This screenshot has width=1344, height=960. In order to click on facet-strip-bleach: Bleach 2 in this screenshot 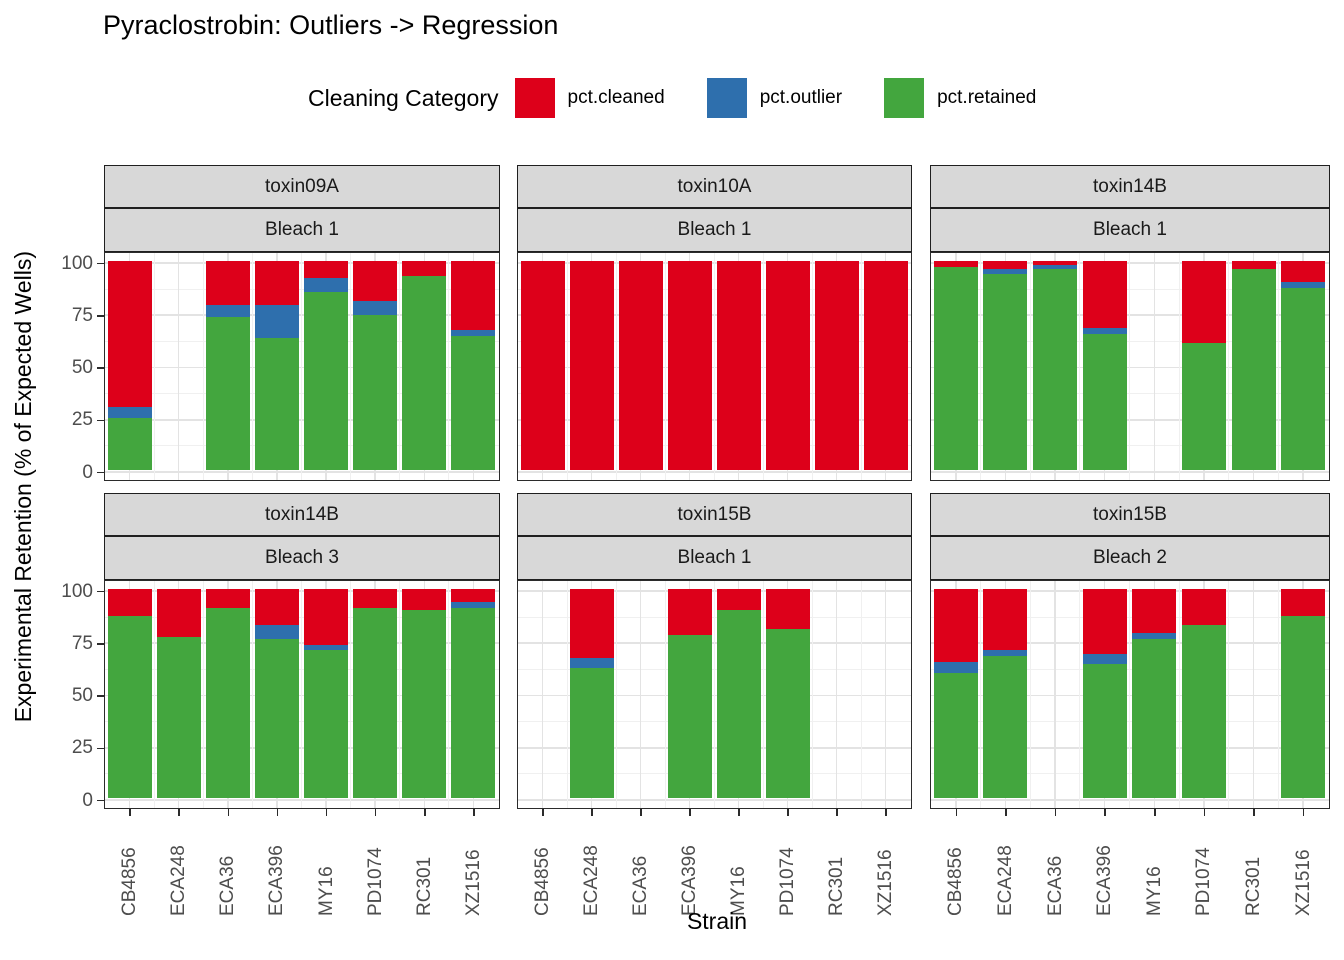, I will do `click(1130, 558)`.